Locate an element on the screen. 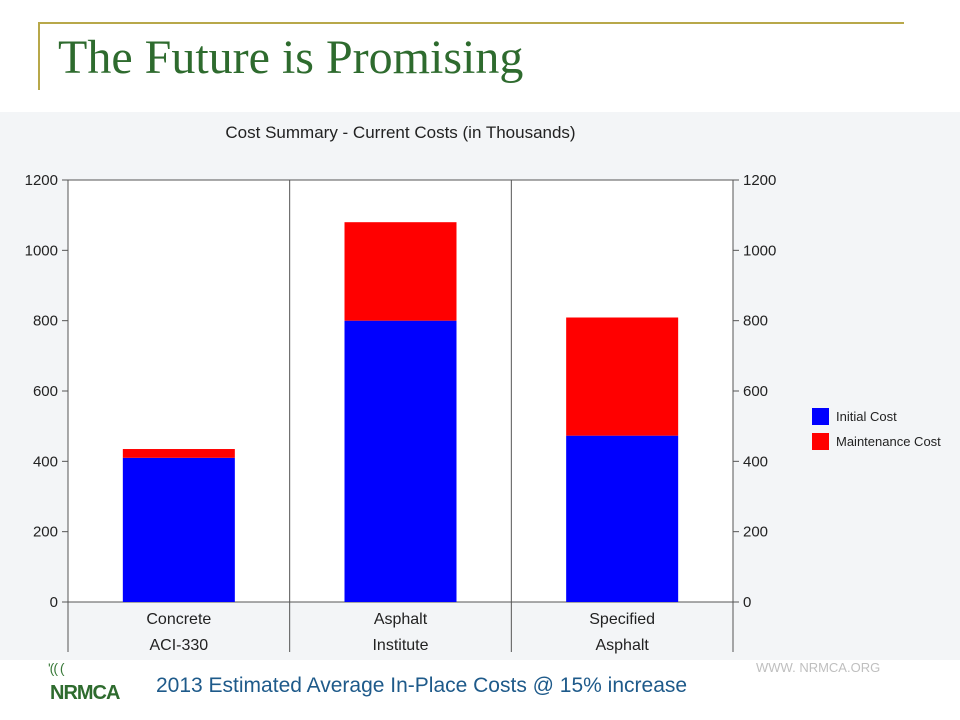 The height and width of the screenshot is (720, 960). left-tick-label: 1000 is located at coordinates (41, 250).